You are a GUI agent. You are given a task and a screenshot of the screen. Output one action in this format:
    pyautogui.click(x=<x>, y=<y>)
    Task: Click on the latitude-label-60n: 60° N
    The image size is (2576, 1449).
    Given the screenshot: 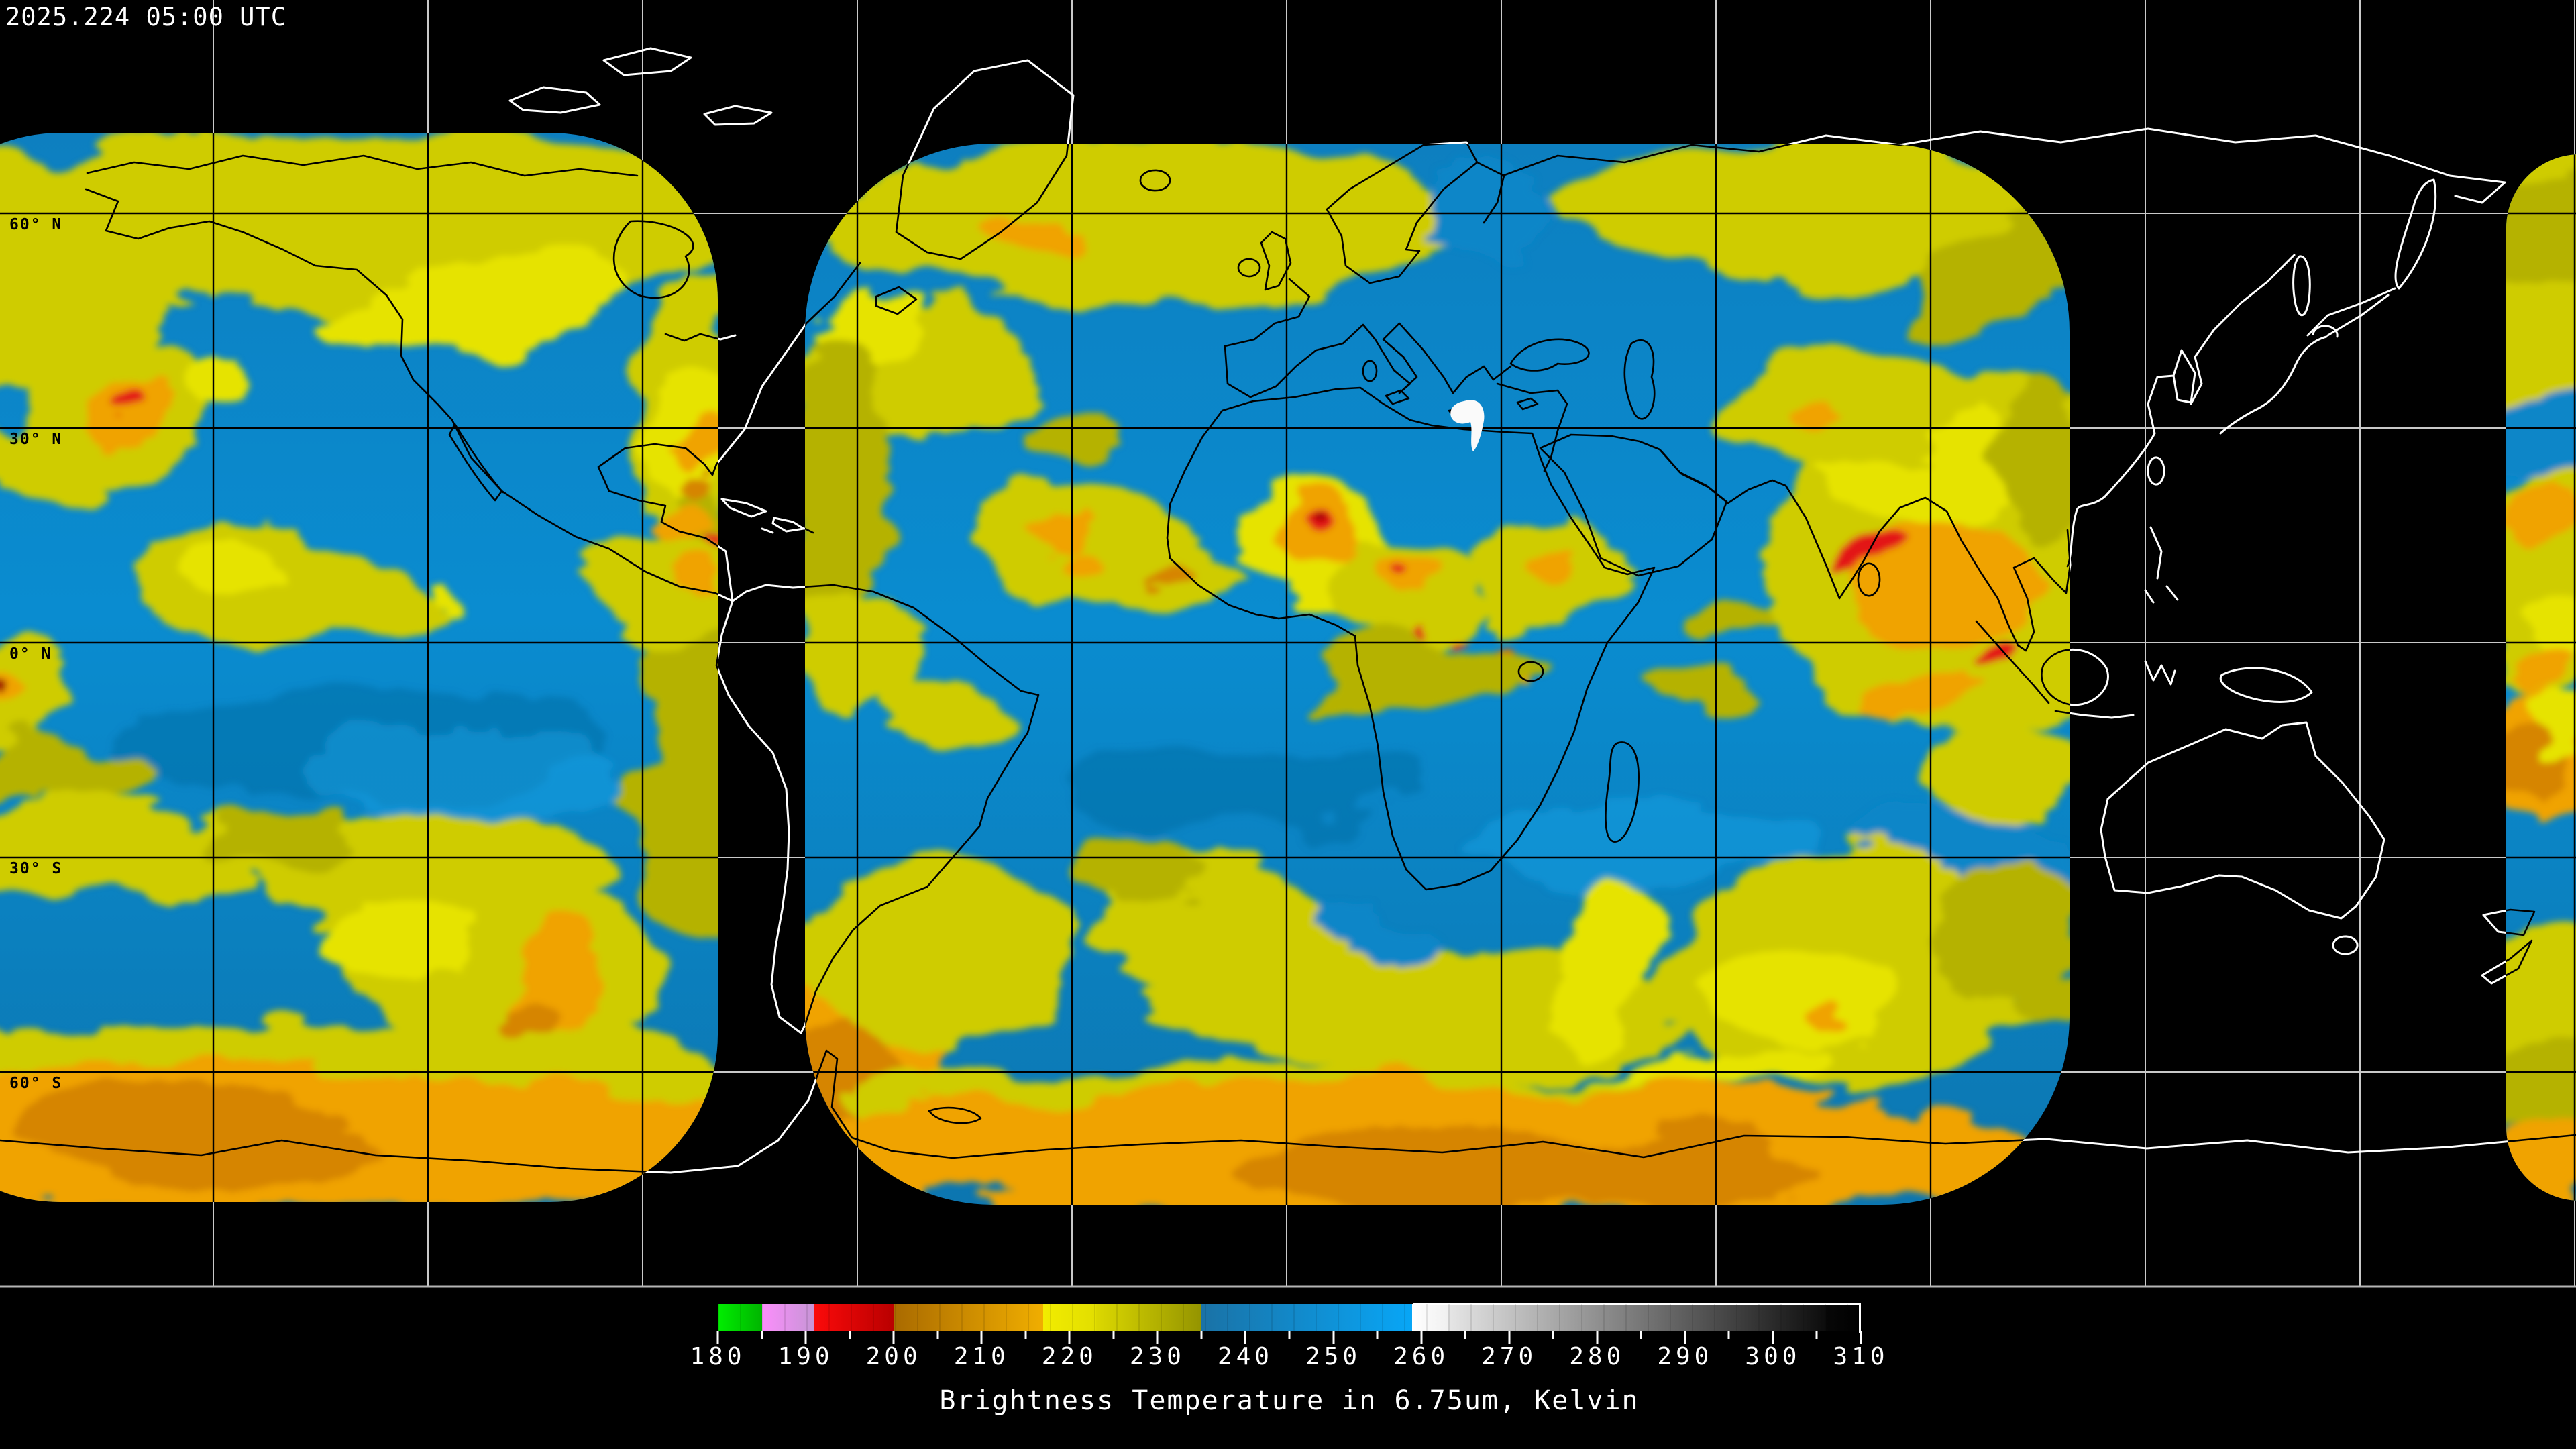 What is the action you would take?
    pyautogui.click(x=36, y=224)
    